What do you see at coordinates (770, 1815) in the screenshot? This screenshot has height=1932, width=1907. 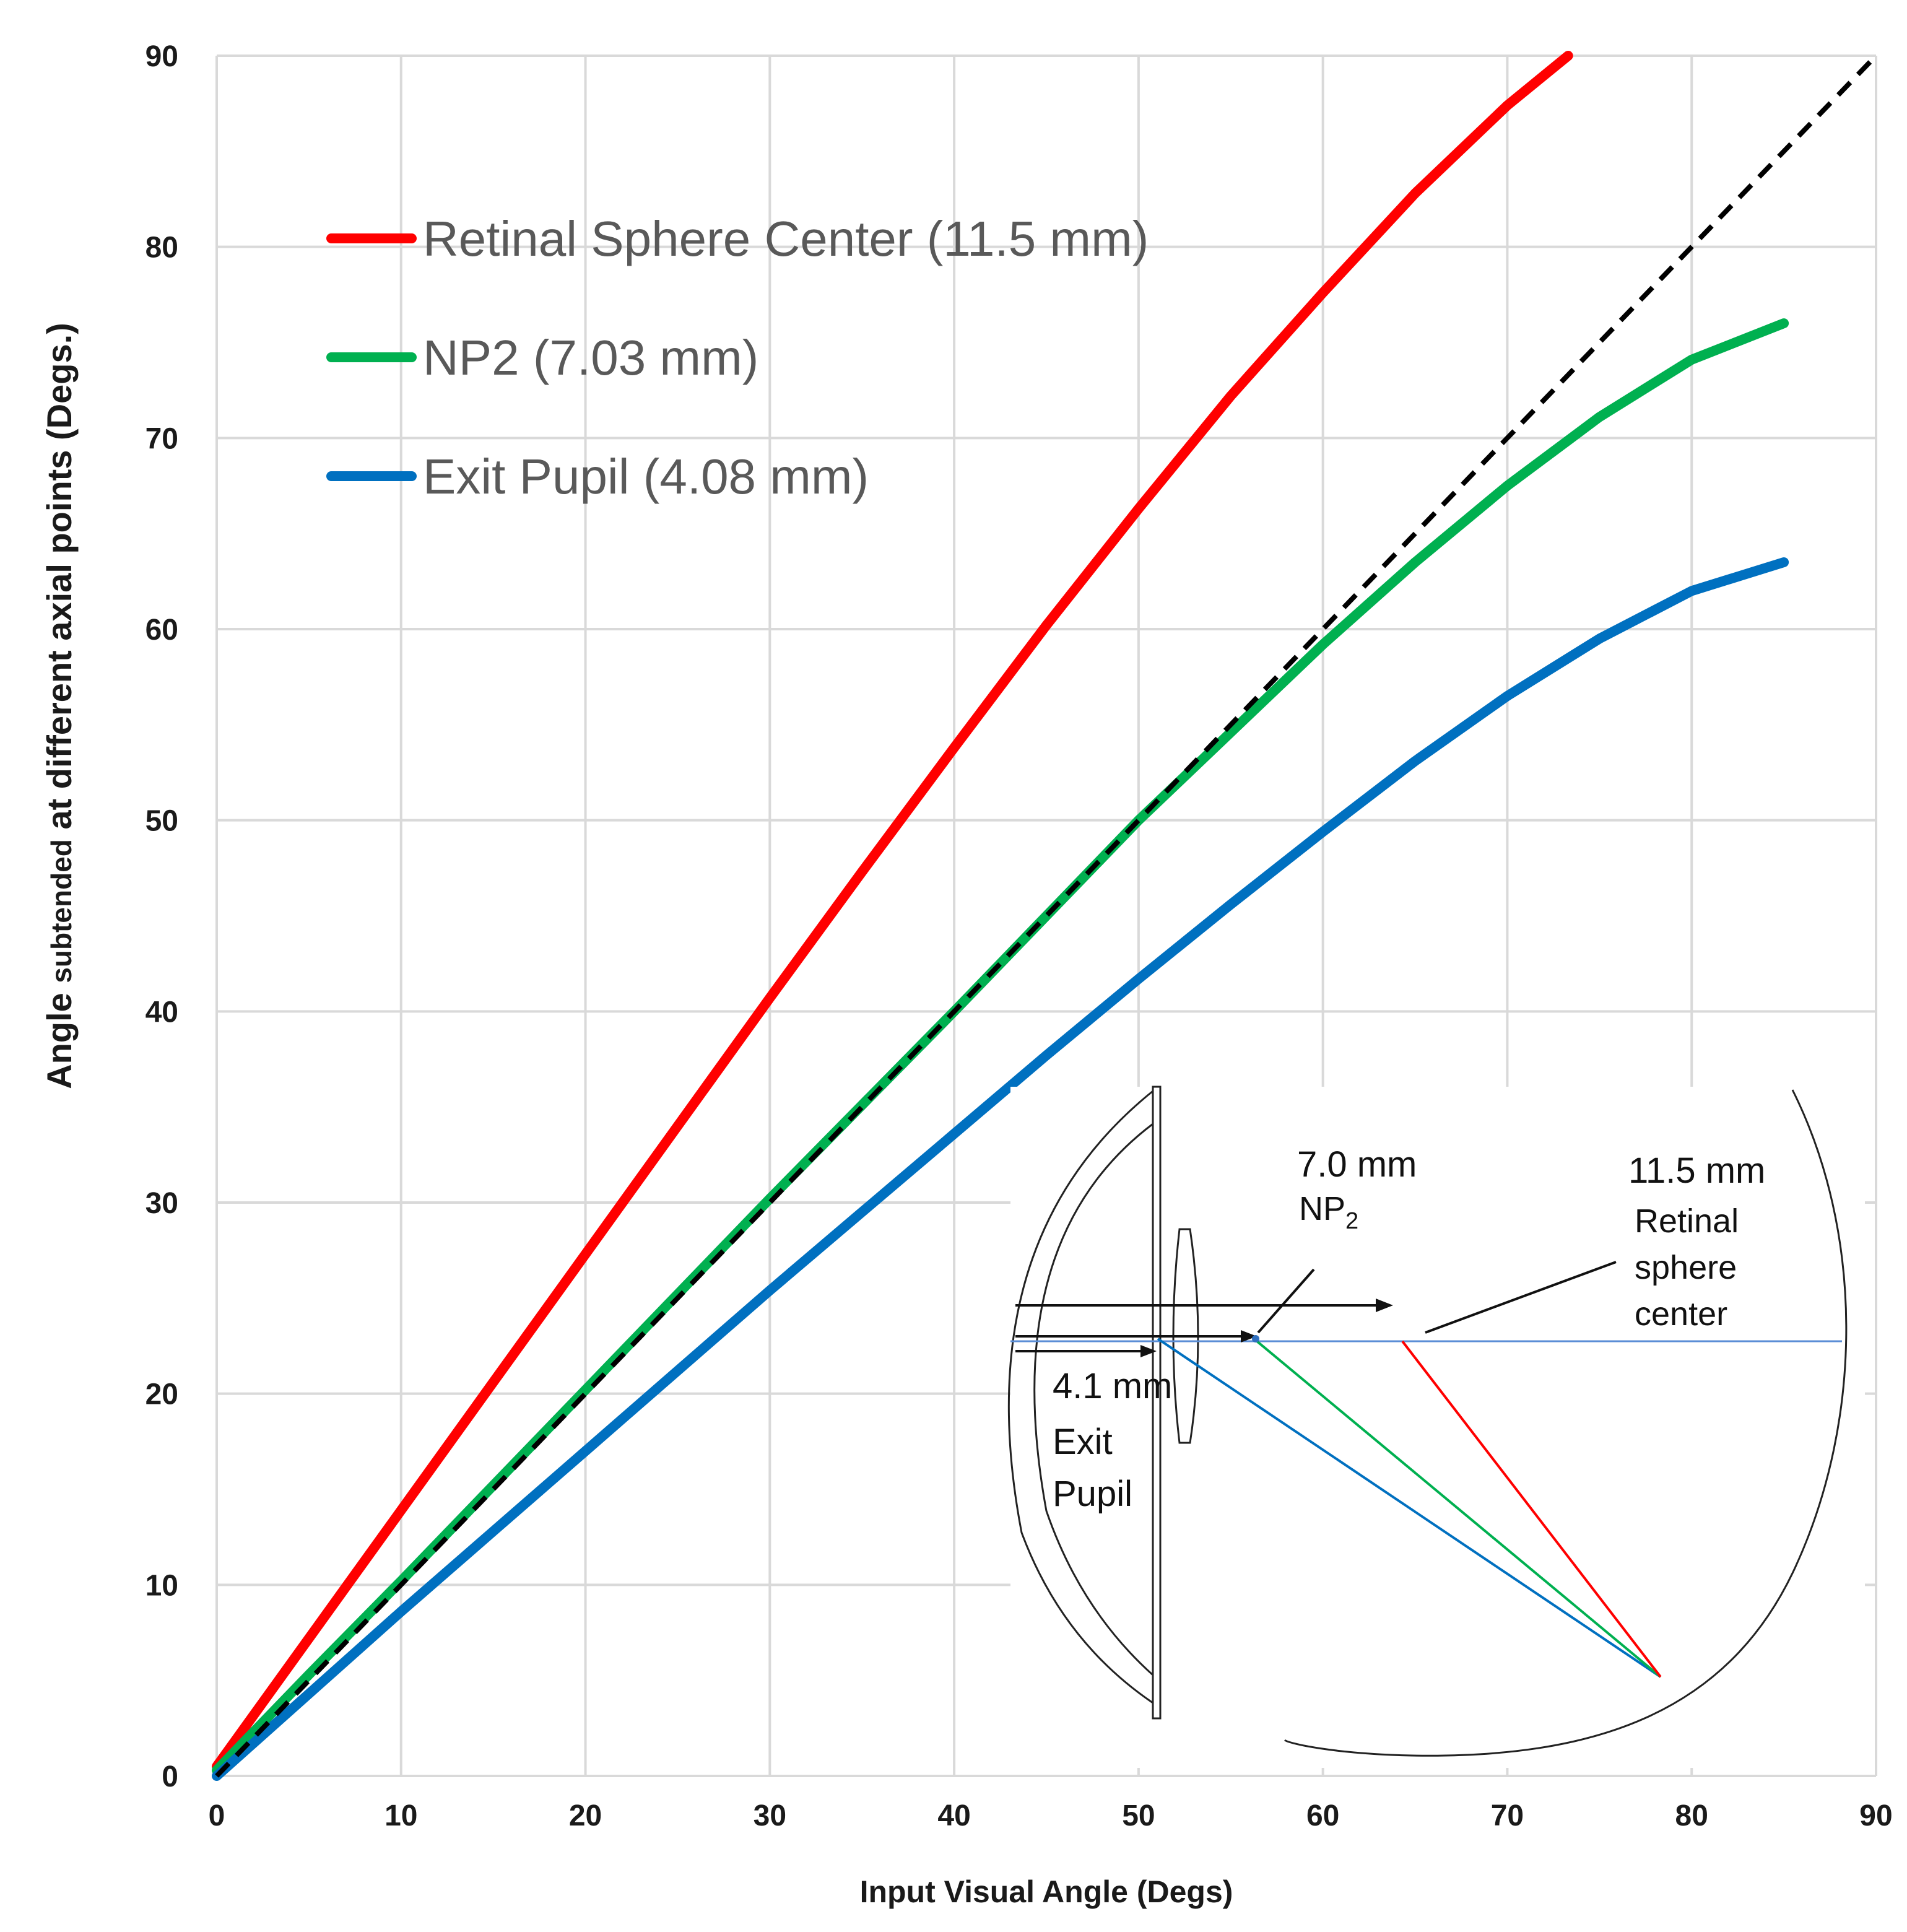 I see `x-tick-label: 30` at bounding box center [770, 1815].